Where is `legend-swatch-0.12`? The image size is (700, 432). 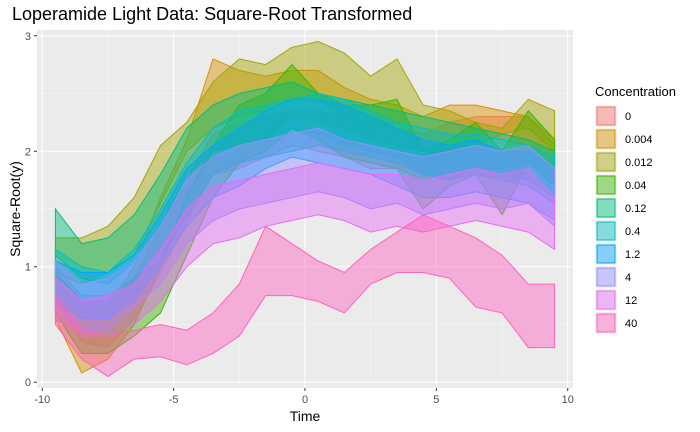
legend-swatch-0.12 is located at coordinates (606, 208).